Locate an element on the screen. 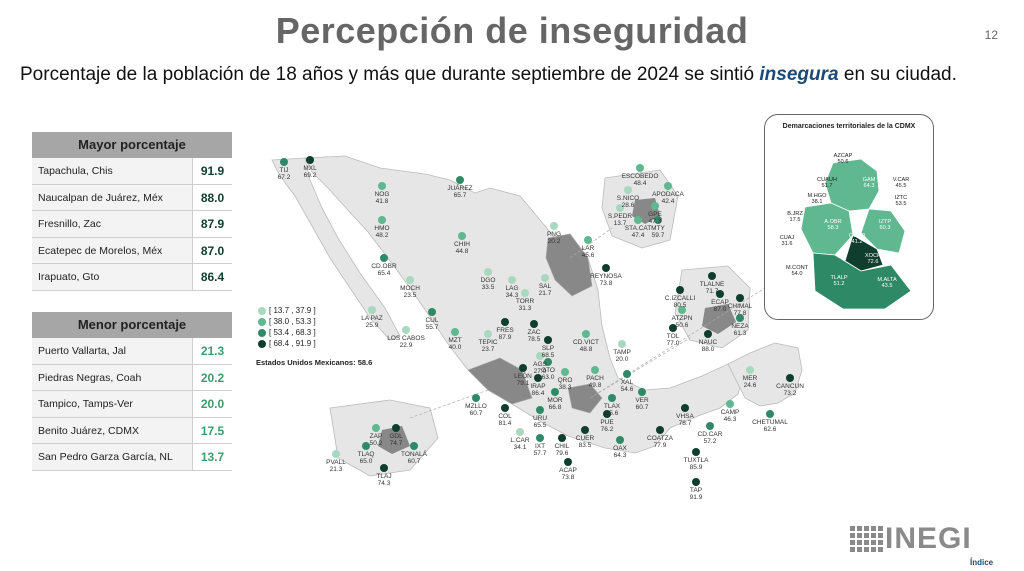 This screenshot has height=571, width=1024. city-percent: 38.3 is located at coordinates (565, 387).